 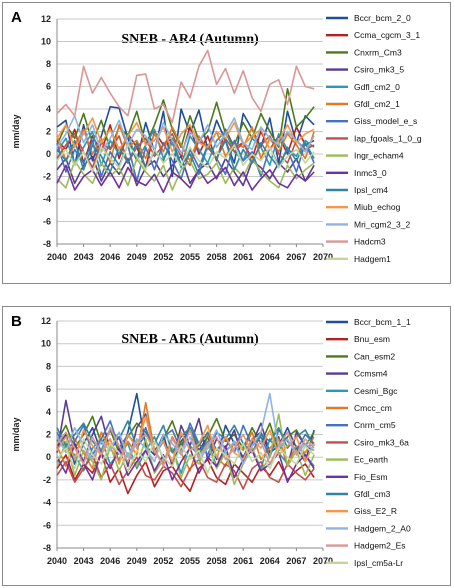 I want to click on legend-entry: Mri_cgm2_3_2, so click(x=382, y=224).